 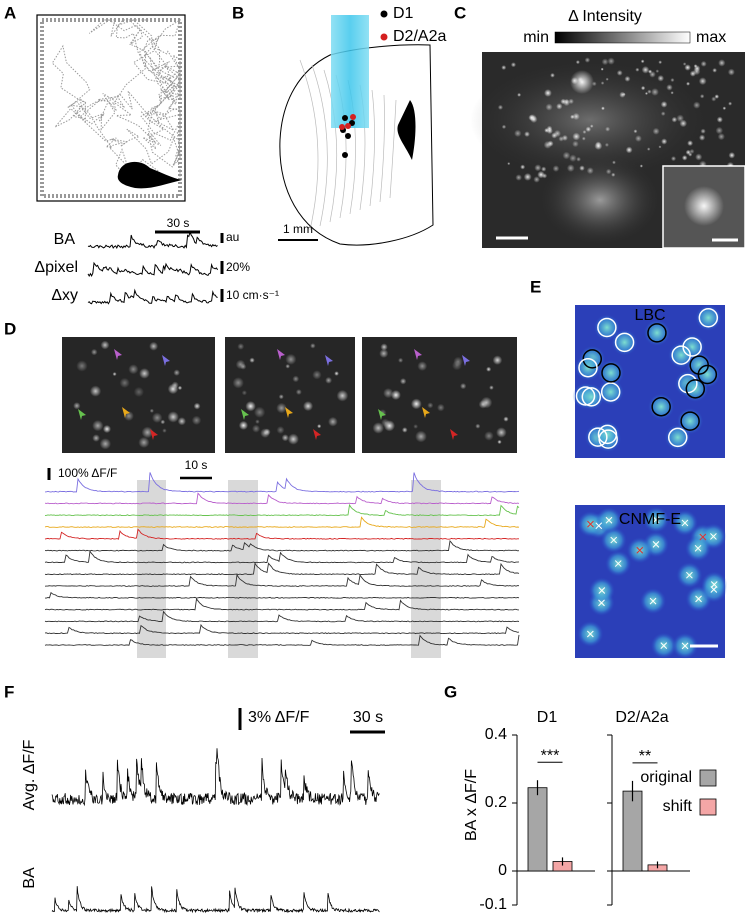 What do you see at coordinates (605, 16) in the screenshot?
I see `colorbar-title: Δ Intensity` at bounding box center [605, 16].